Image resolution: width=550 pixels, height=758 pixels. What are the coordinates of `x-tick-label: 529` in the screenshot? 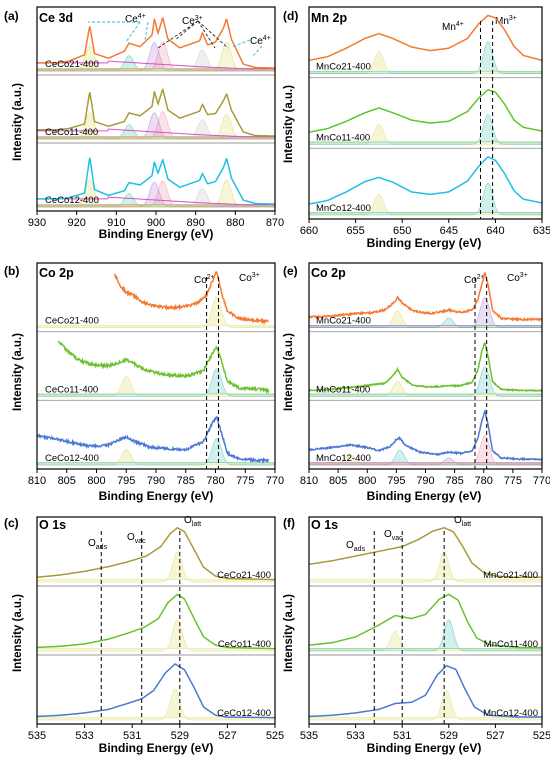 It's located at (449, 736).